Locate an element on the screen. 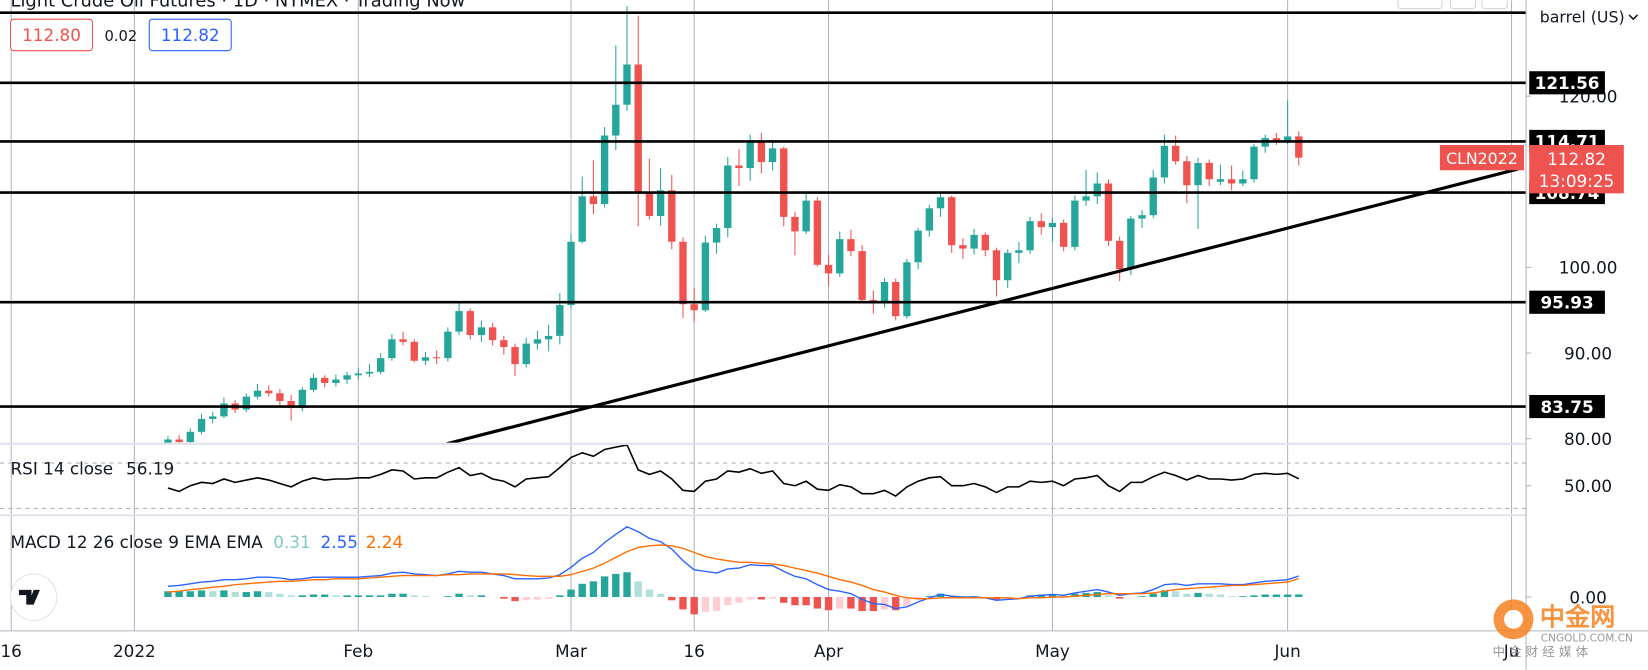  rsi-last-value: 56.19 is located at coordinates (150, 468).